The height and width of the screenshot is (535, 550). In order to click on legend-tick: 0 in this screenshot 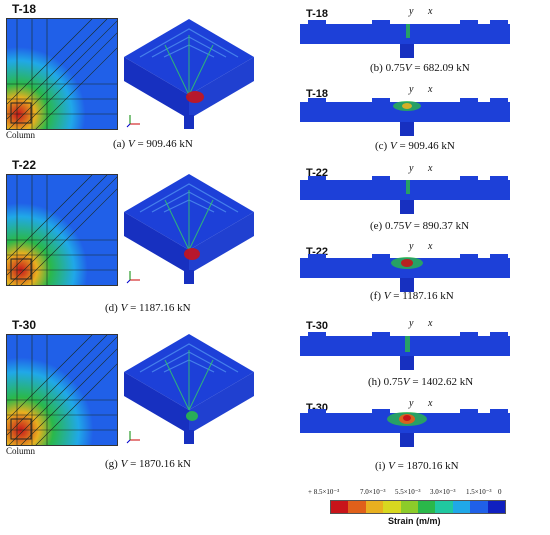, I will do `click(500, 492)`.